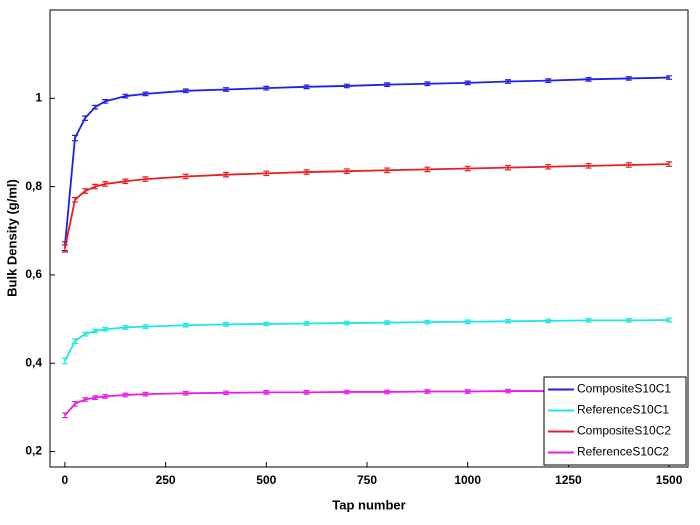  Describe the element at coordinates (33, 274) in the screenshot. I see `y-tick-label: 0,6` at that location.